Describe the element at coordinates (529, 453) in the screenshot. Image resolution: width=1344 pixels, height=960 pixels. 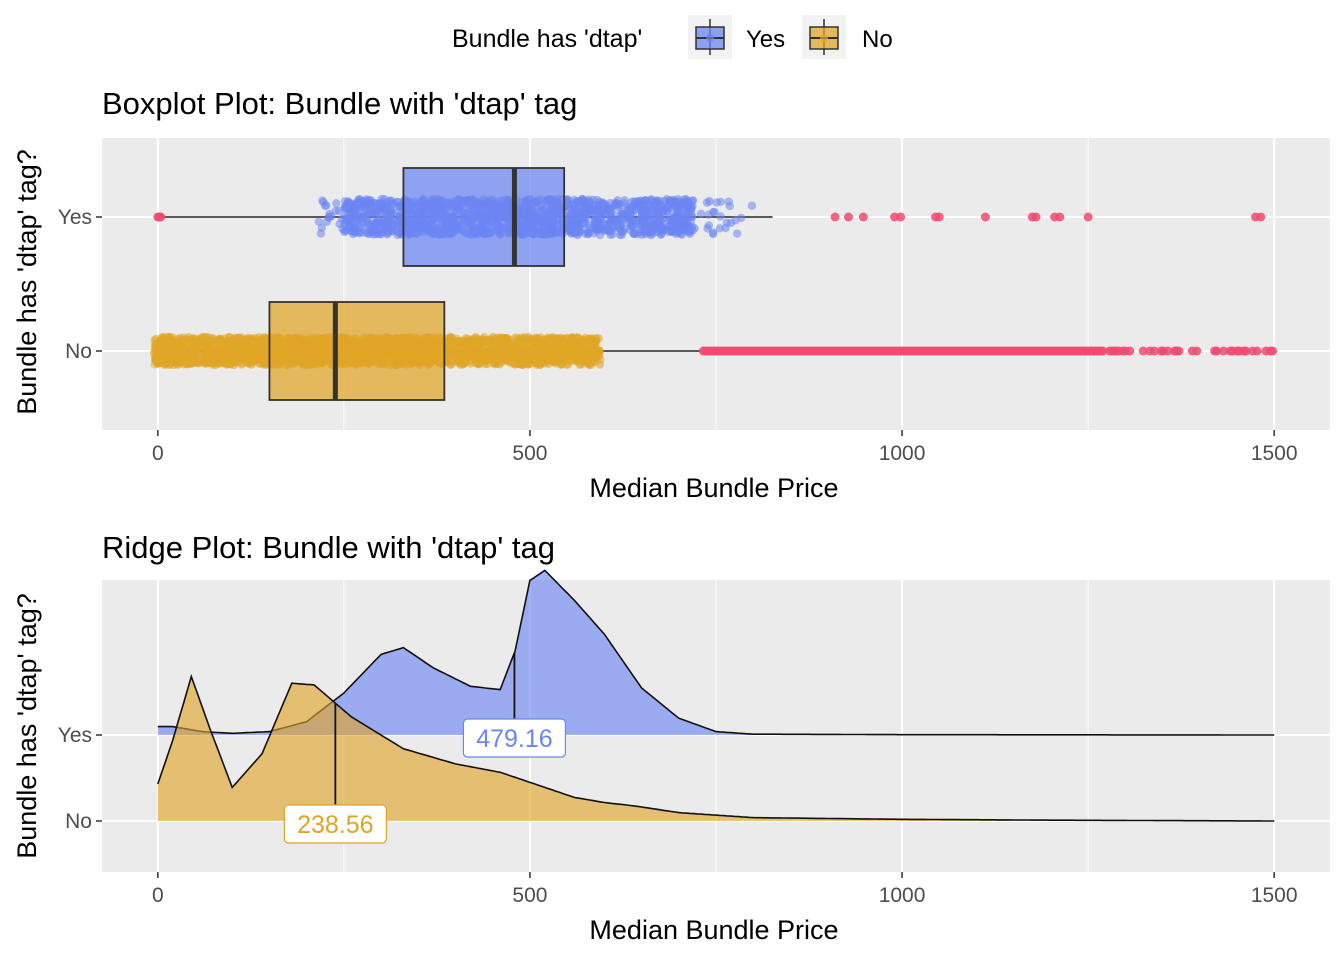
I see `x-tick-label: 500` at that location.